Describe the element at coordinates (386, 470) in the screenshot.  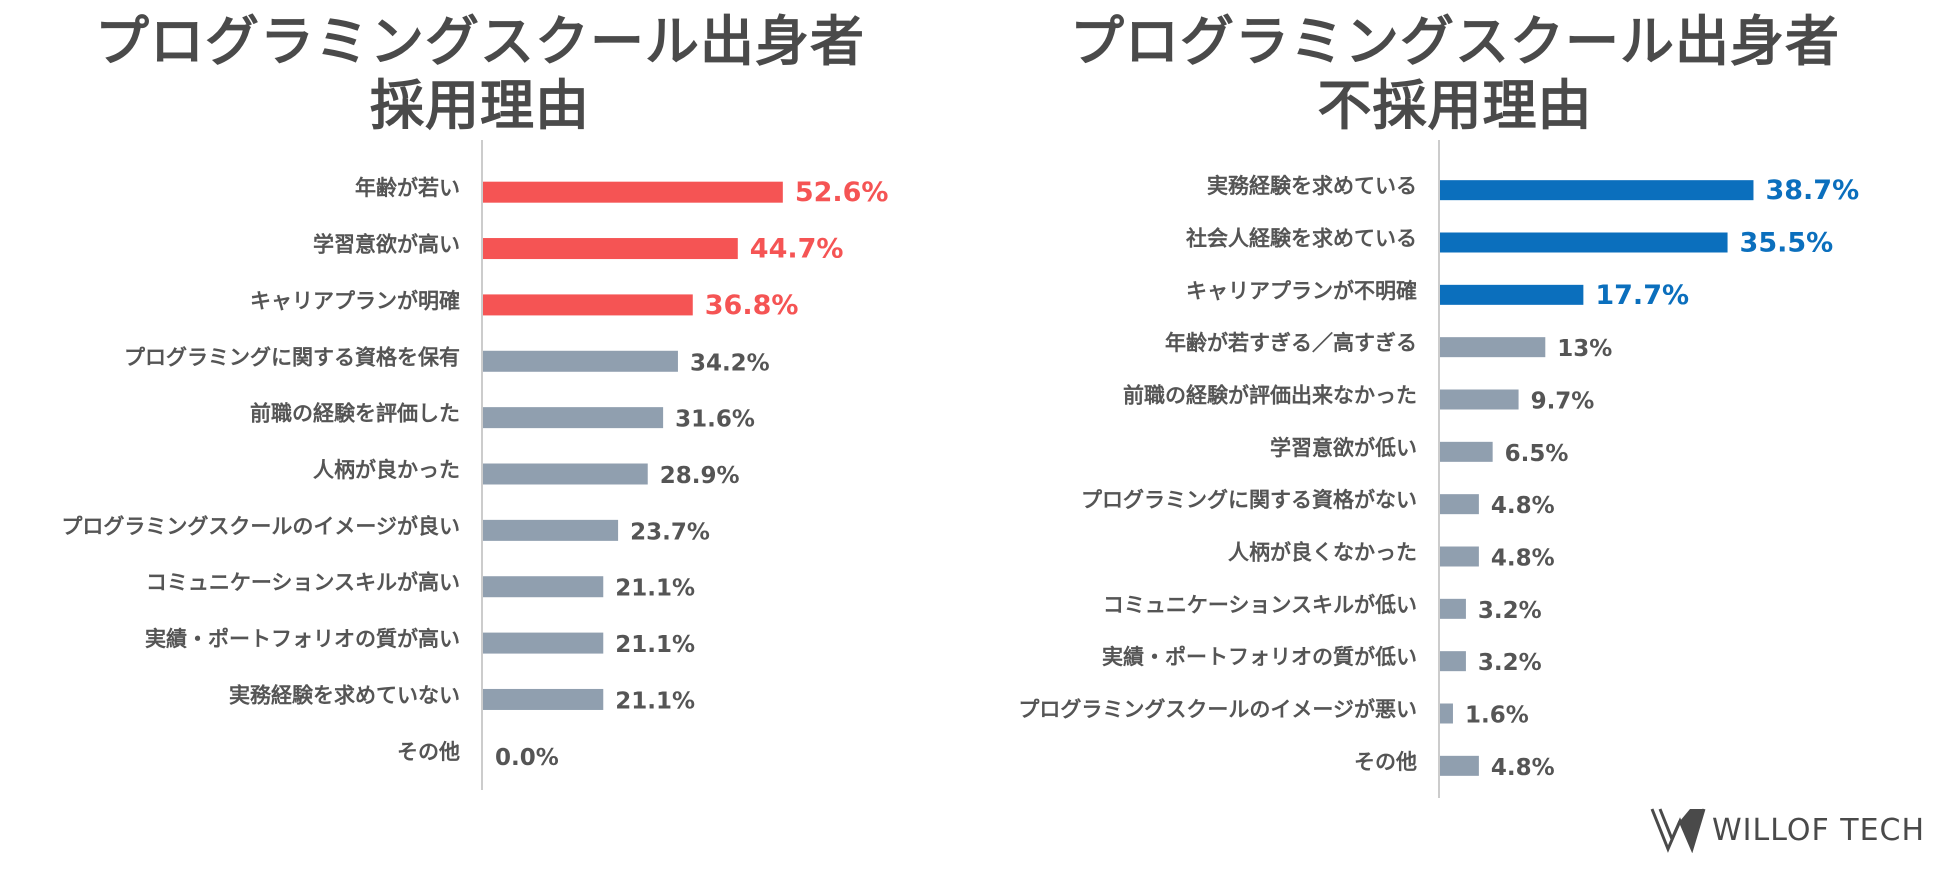
I see `category-label: 人柄が良かった` at that location.